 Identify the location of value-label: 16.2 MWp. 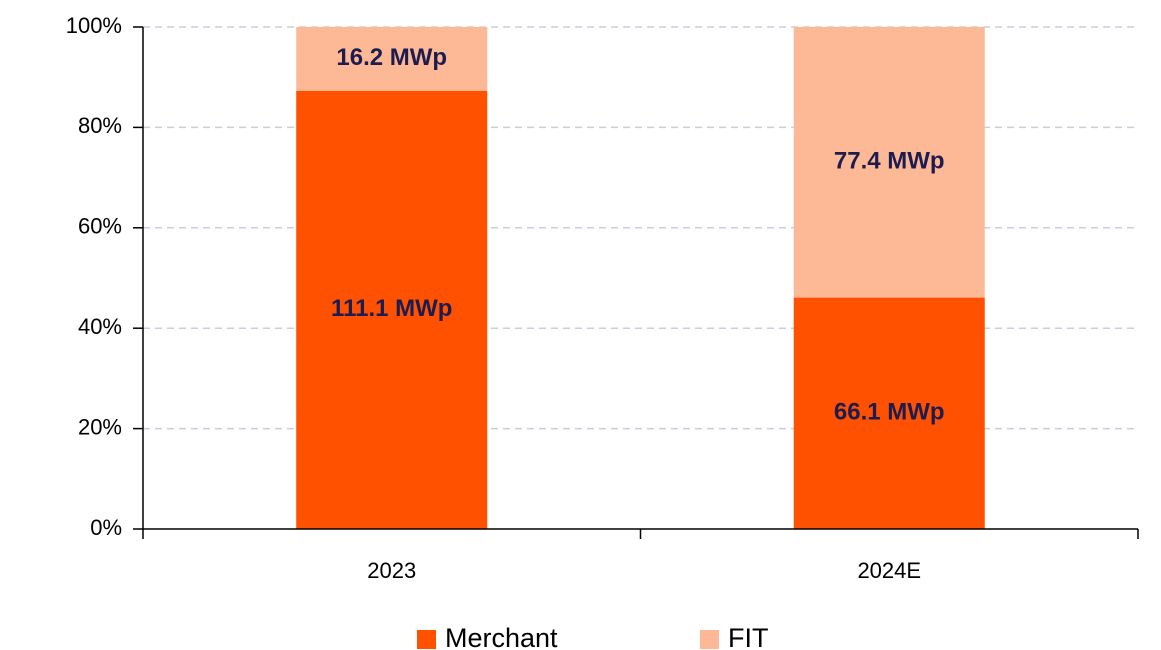
(391, 57).